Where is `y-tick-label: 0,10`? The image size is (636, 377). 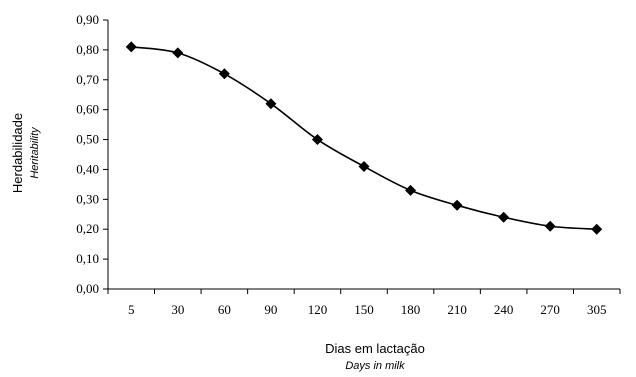 y-tick-label: 0,10 is located at coordinates (87, 258).